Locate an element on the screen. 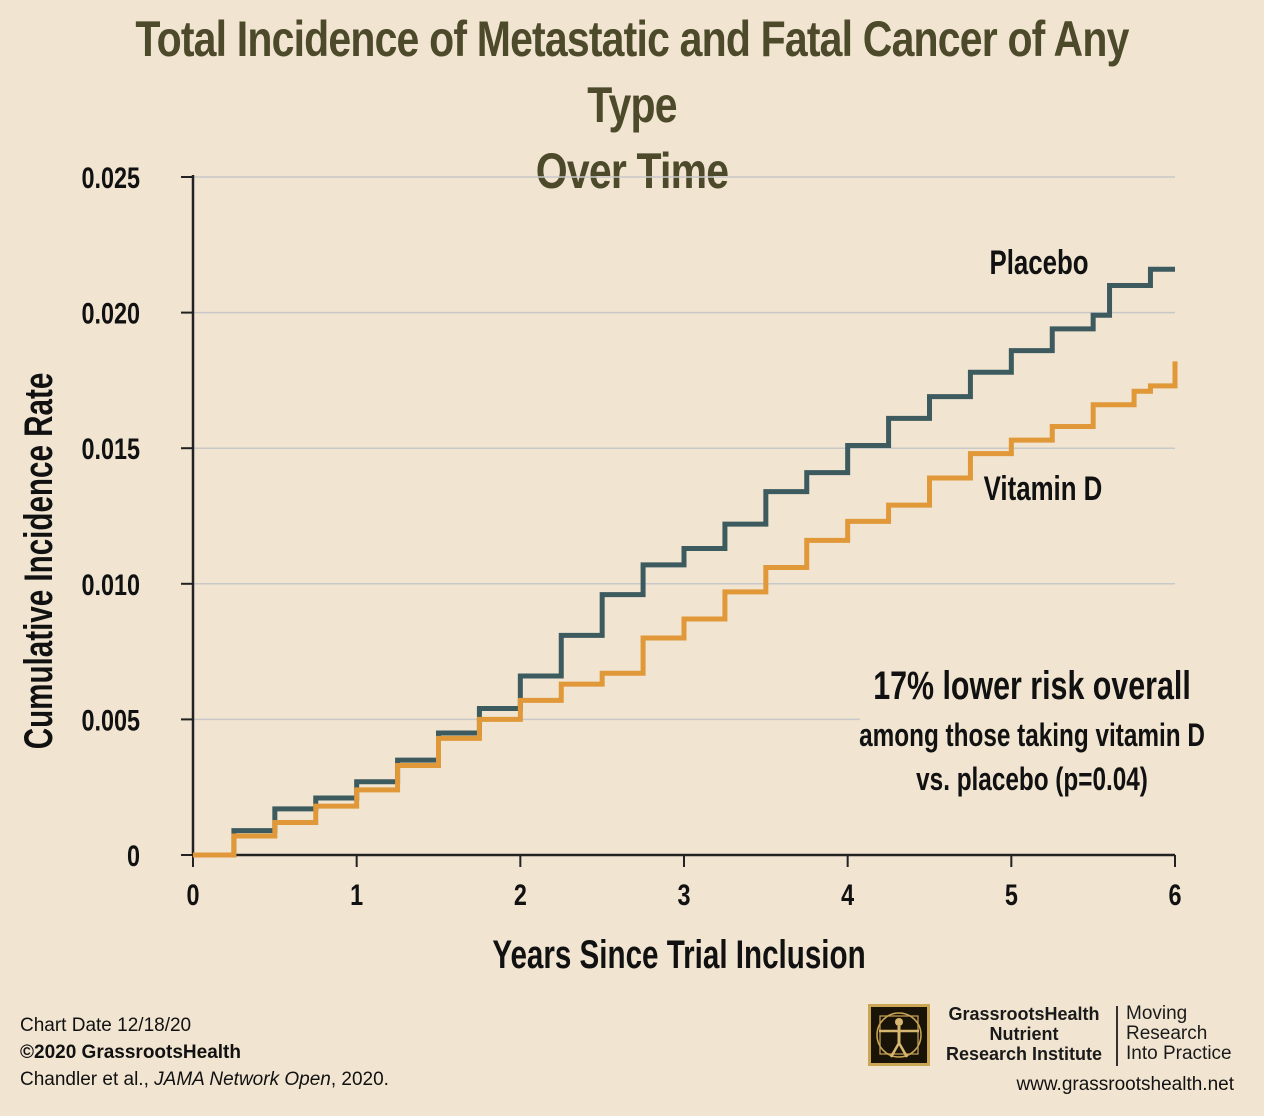  x-tick-label: 6 is located at coordinates (1174, 894).